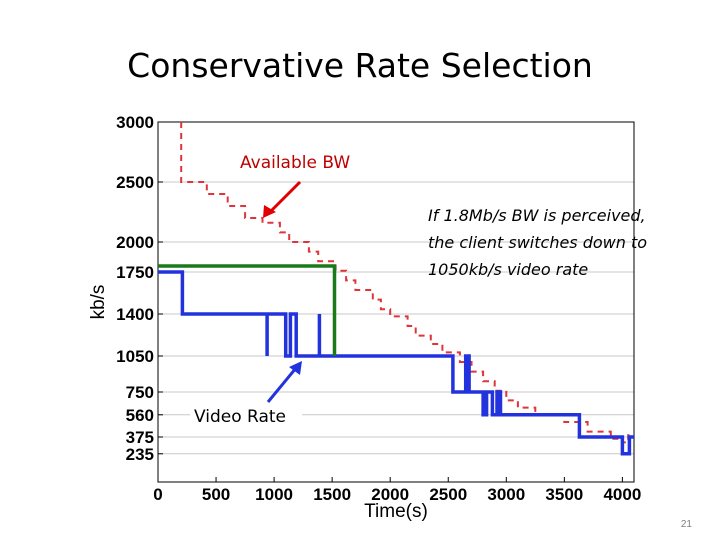  Describe the element at coordinates (140, 454) in the screenshot. I see `y-tick-label: 235` at that location.